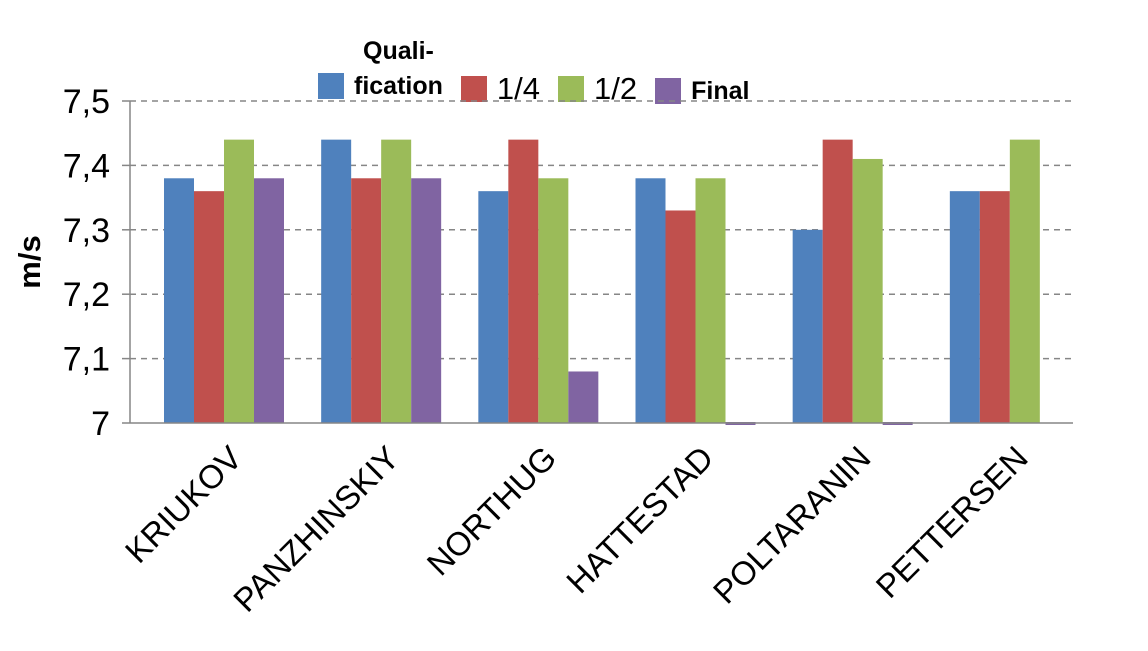 The image size is (1148, 651). What do you see at coordinates (86, 231) in the screenshot?
I see `y-tick-label: 7,3` at bounding box center [86, 231].